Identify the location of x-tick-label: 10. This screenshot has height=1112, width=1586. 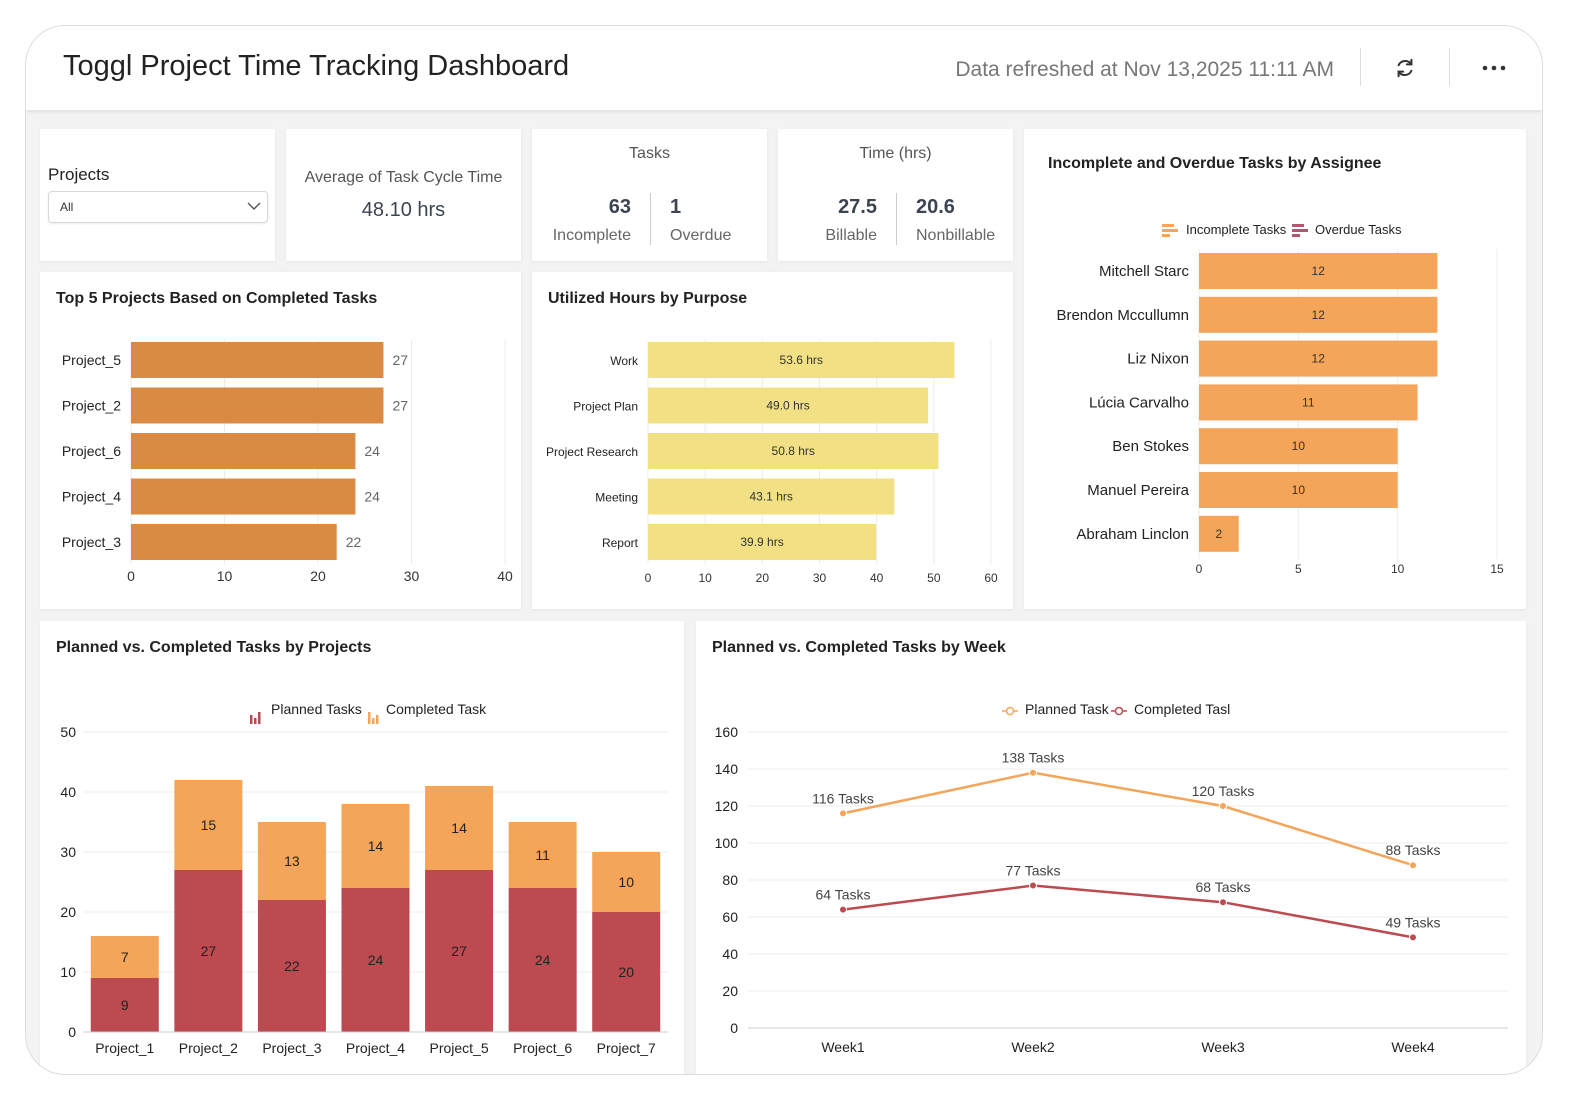
(225, 576).